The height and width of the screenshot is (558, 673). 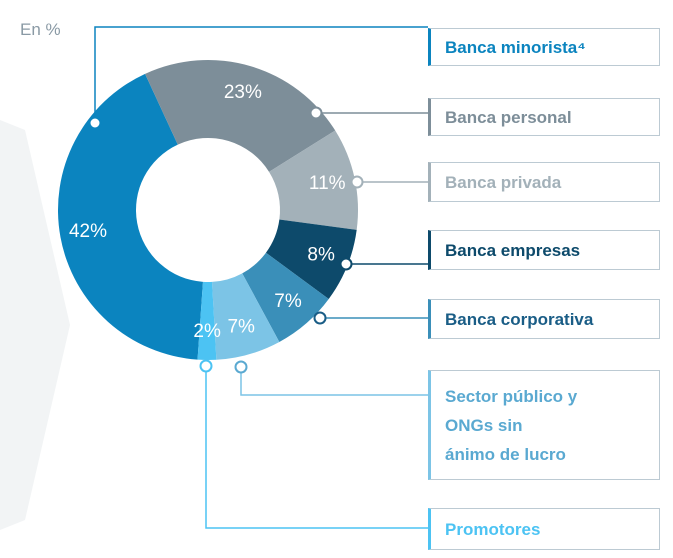 What do you see at coordinates (544, 117) in the screenshot?
I see `legend-entry: Banca personal` at bounding box center [544, 117].